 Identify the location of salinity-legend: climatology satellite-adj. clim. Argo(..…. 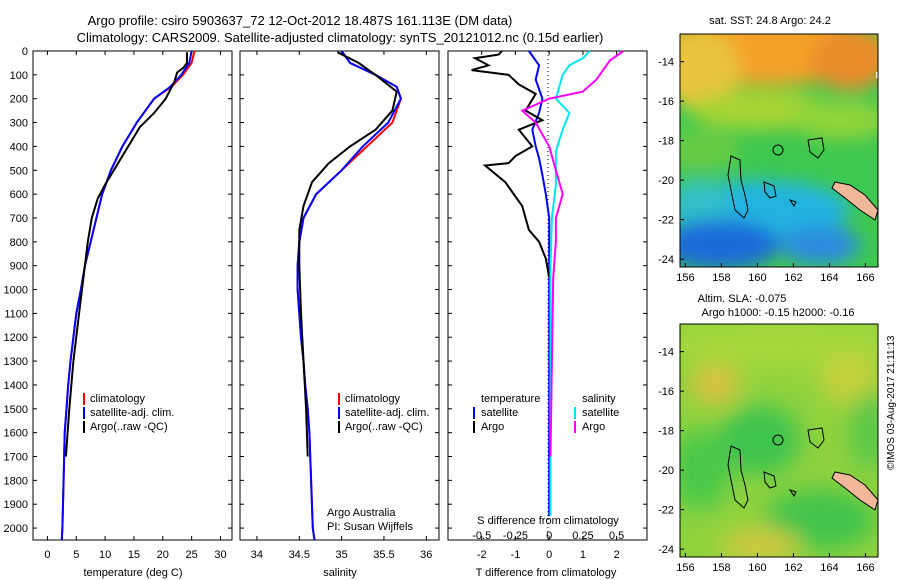
(383, 413).